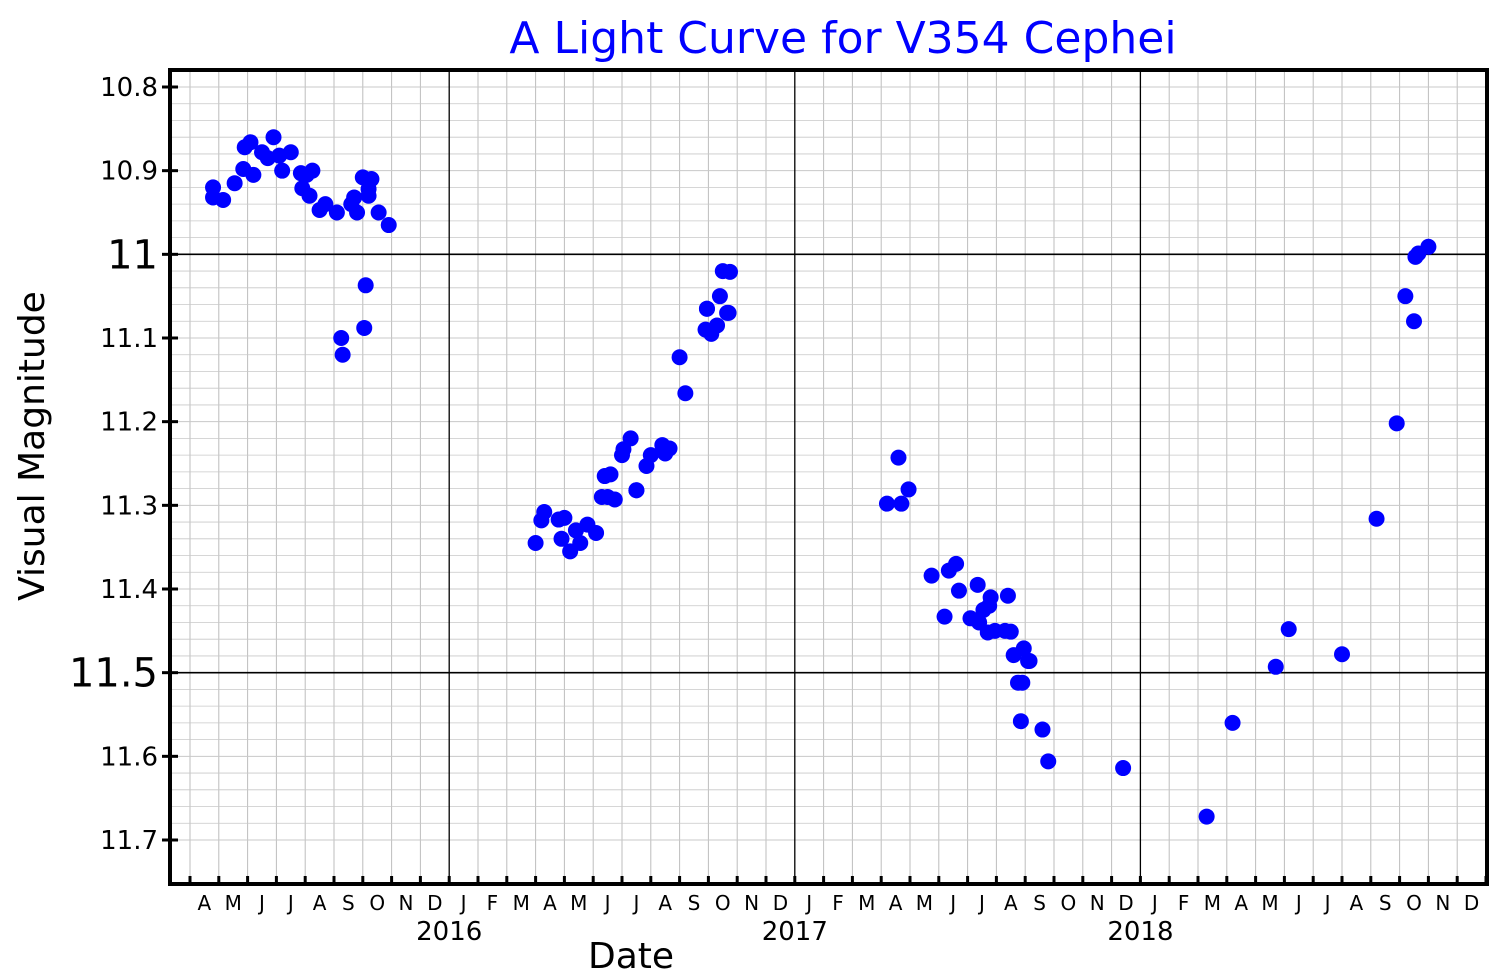  What do you see at coordinates (129, 841) in the screenshot?
I see `y-tick-label: 11.7` at bounding box center [129, 841].